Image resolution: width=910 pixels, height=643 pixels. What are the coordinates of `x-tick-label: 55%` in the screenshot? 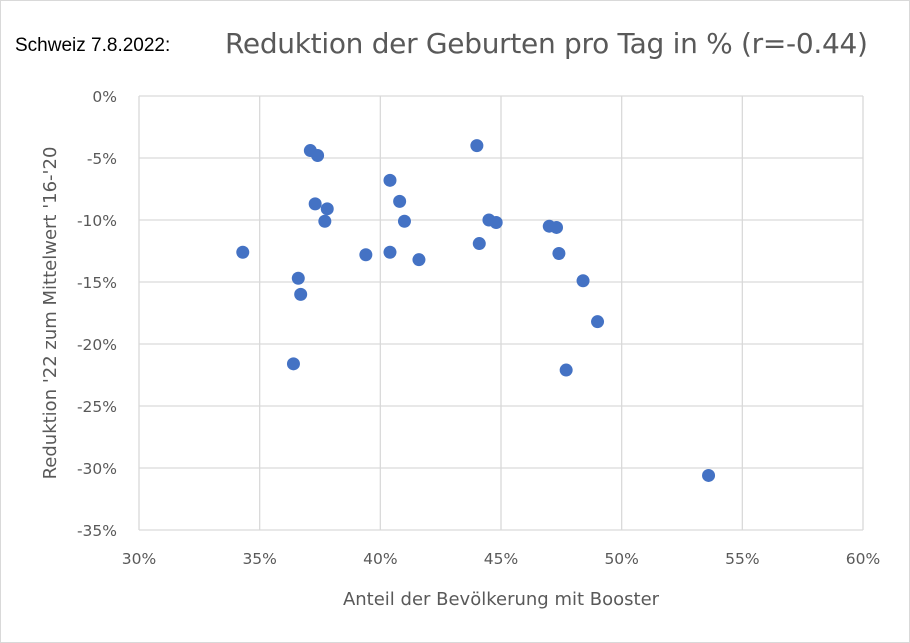 It's located at (742, 559).